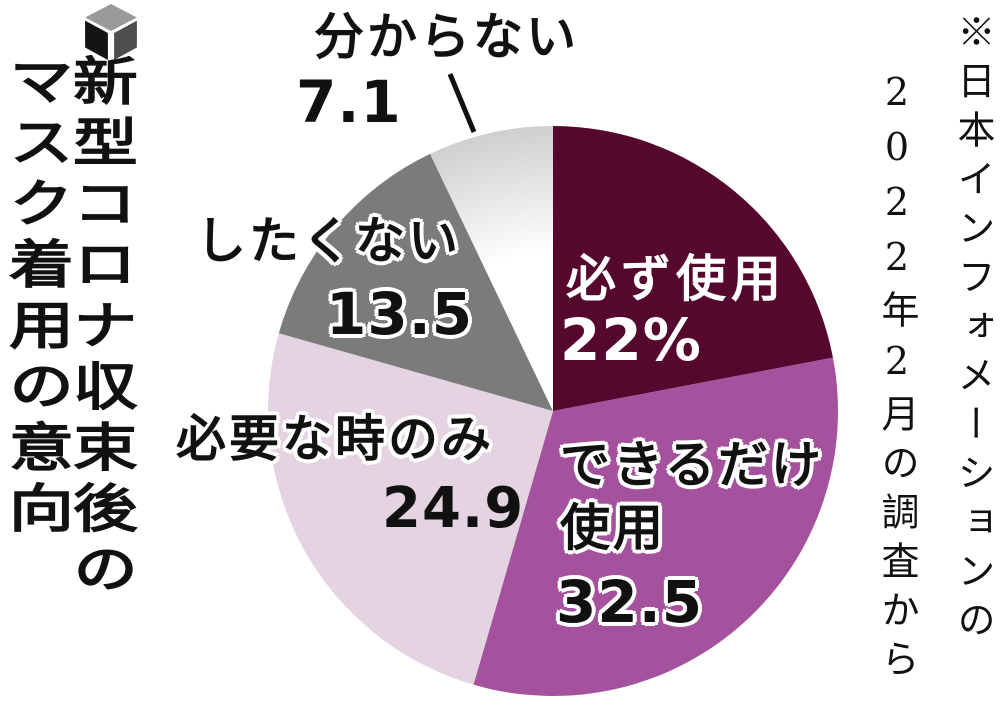  I want to click on slice-label-wakaranai: 分からない, so click(446, 37).